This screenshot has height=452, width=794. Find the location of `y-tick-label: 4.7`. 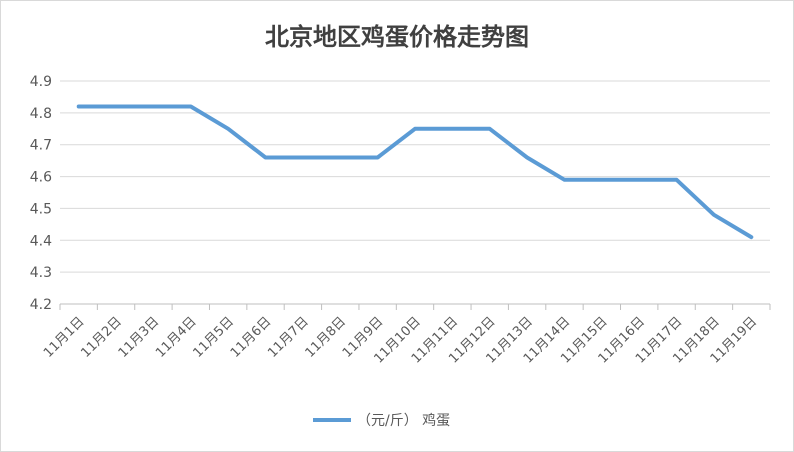

y-tick-label: 4.7 is located at coordinates (41, 146).